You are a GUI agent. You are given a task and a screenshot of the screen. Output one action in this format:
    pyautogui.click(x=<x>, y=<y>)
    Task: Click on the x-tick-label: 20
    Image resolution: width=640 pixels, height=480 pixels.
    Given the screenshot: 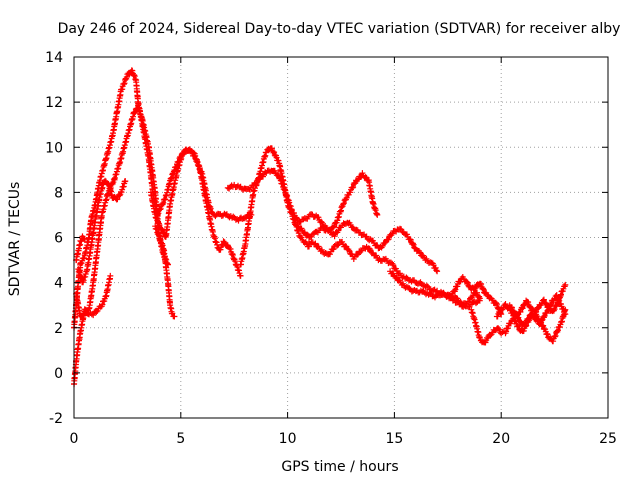 What is the action you would take?
    pyautogui.click(x=501, y=439)
    